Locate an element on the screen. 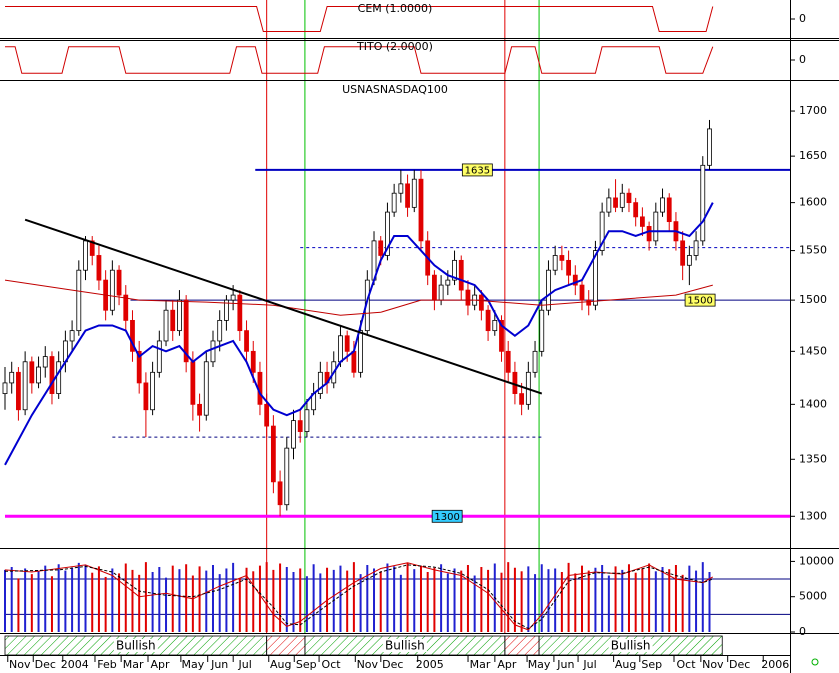 The image size is (839, 673). indicator-line is located at coordinates (359, 60).